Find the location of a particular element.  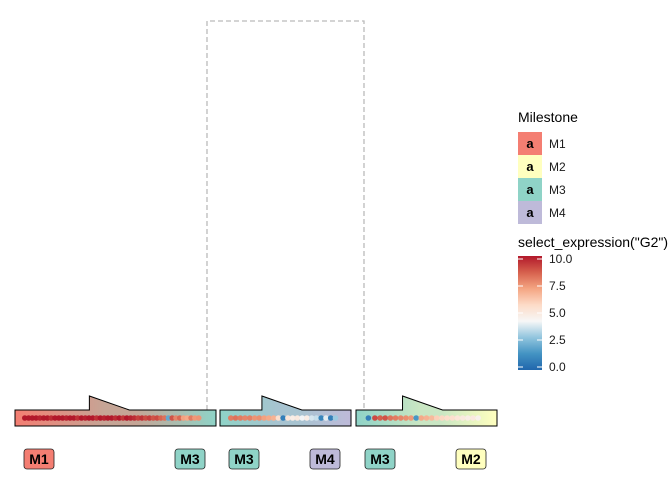

legend-item-m3: a M3 is located at coordinates (542, 189).